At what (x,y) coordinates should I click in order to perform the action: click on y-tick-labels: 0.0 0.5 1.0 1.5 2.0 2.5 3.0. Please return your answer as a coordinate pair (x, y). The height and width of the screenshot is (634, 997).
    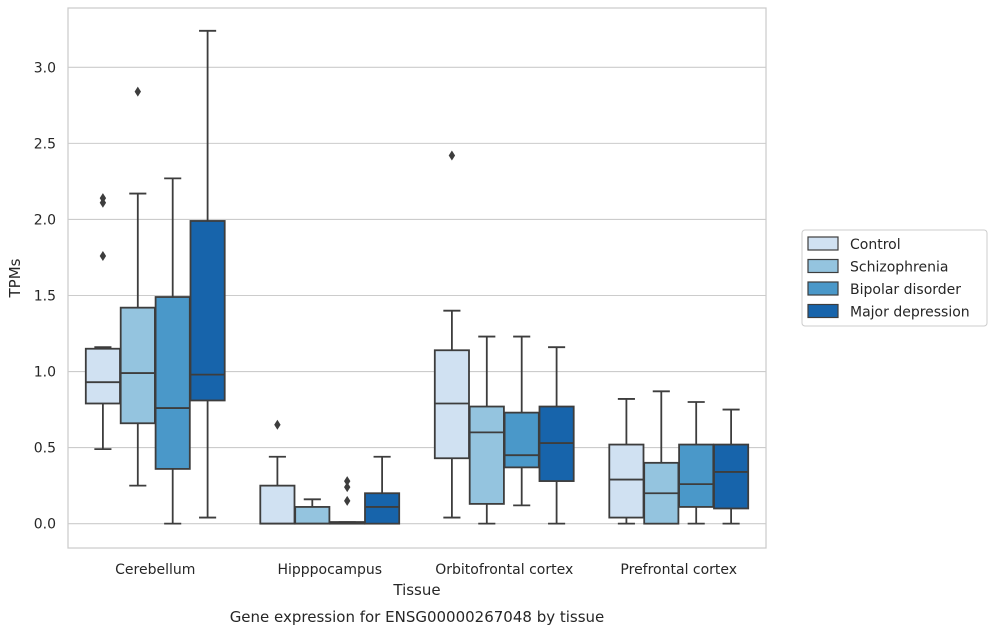
    Looking at the image, I should click on (45, 296).